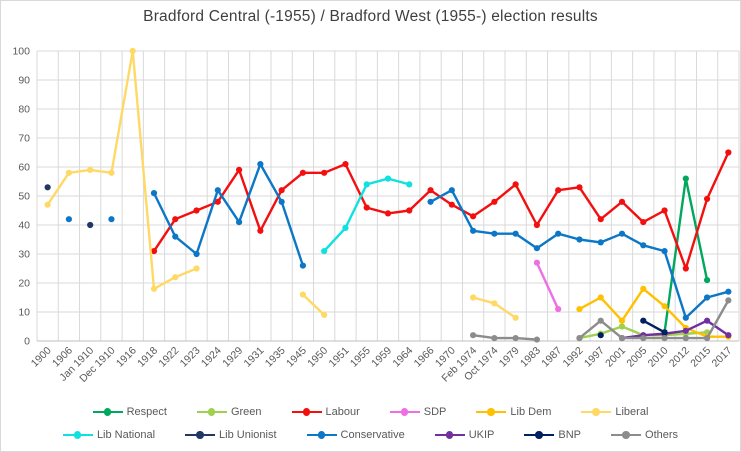  What do you see at coordinates (24, 226) in the screenshot?
I see `y-axis-tick-label: 40` at bounding box center [24, 226].